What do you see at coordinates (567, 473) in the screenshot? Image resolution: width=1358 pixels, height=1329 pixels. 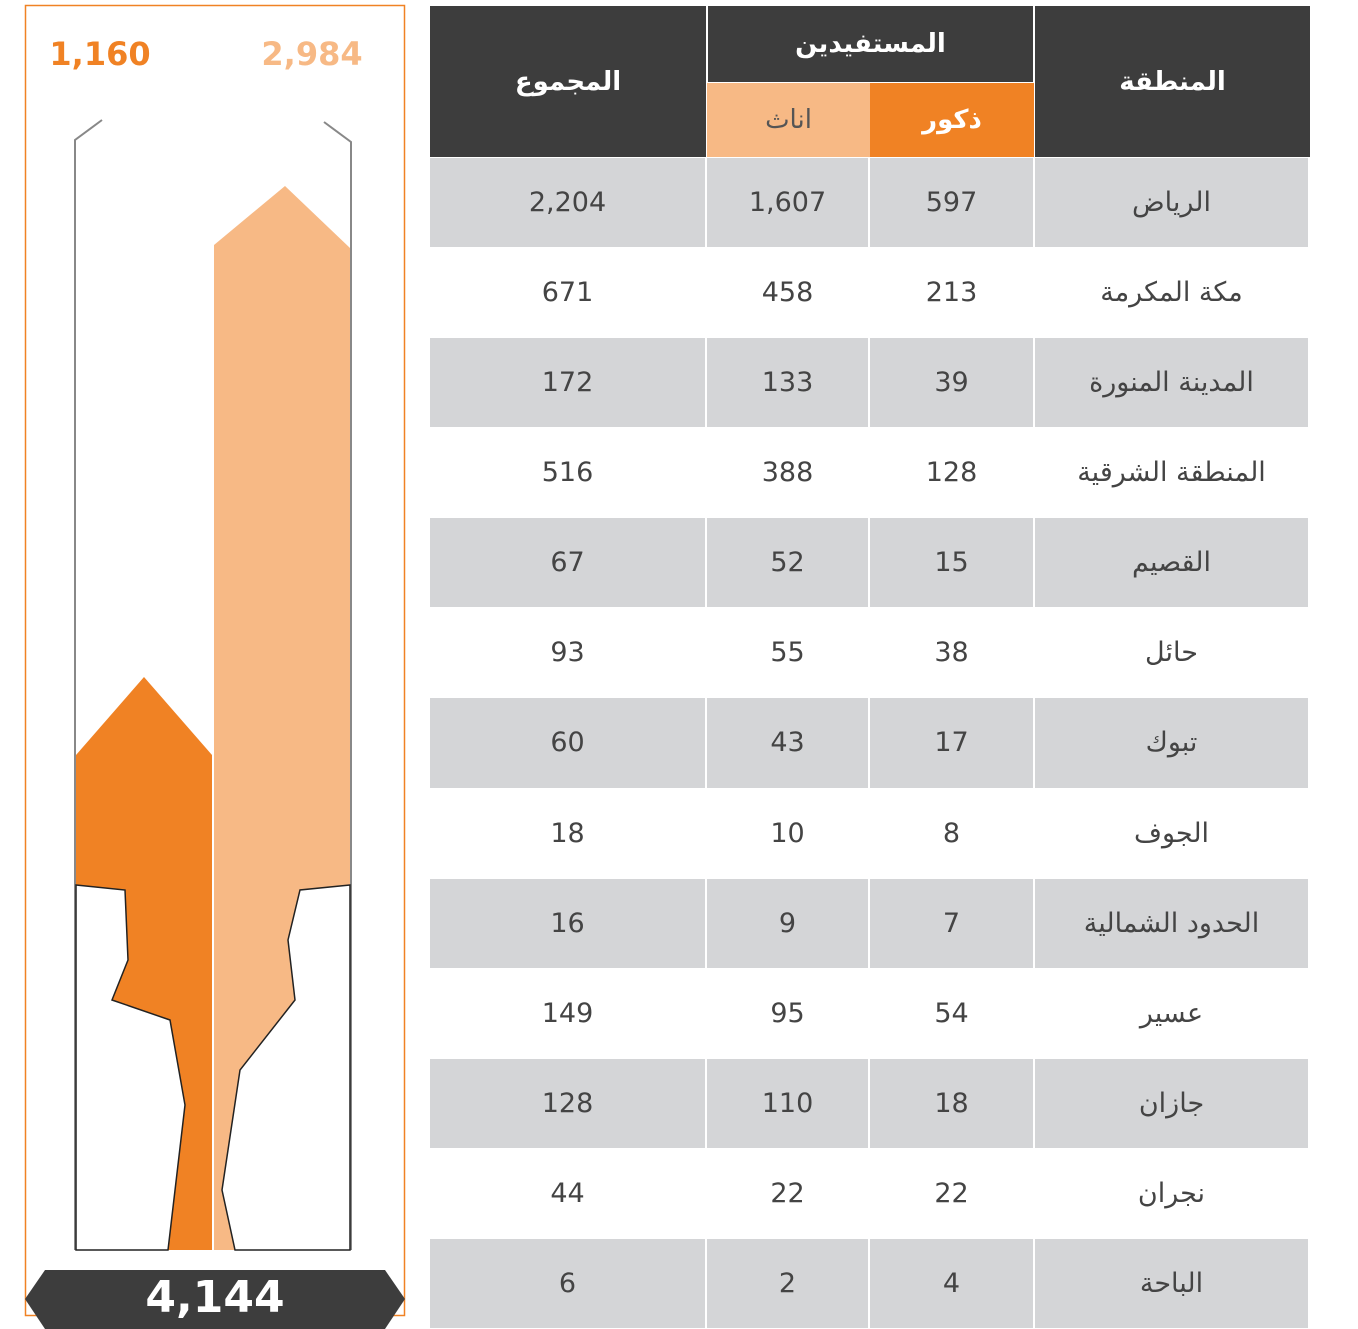 I see `value-cell: 516` at bounding box center [567, 473].